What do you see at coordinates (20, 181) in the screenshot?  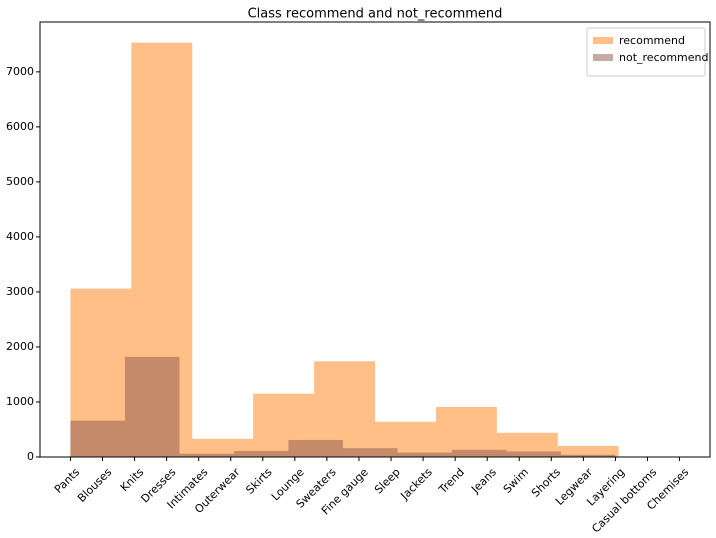 I see `y-tick-label: 5000` at bounding box center [20, 181].